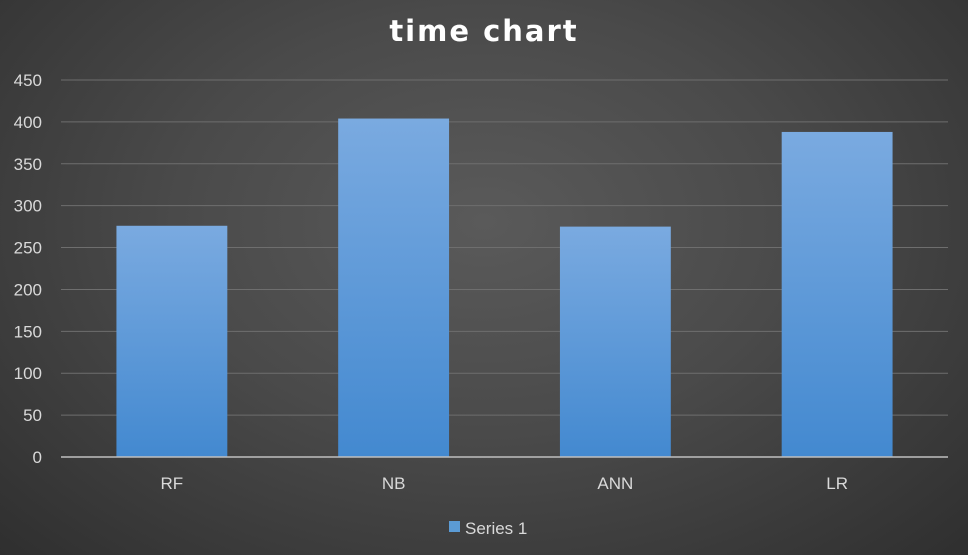 Image resolution: width=968 pixels, height=555 pixels. What do you see at coordinates (37, 457) in the screenshot?
I see `y-tick-label: 0` at bounding box center [37, 457].